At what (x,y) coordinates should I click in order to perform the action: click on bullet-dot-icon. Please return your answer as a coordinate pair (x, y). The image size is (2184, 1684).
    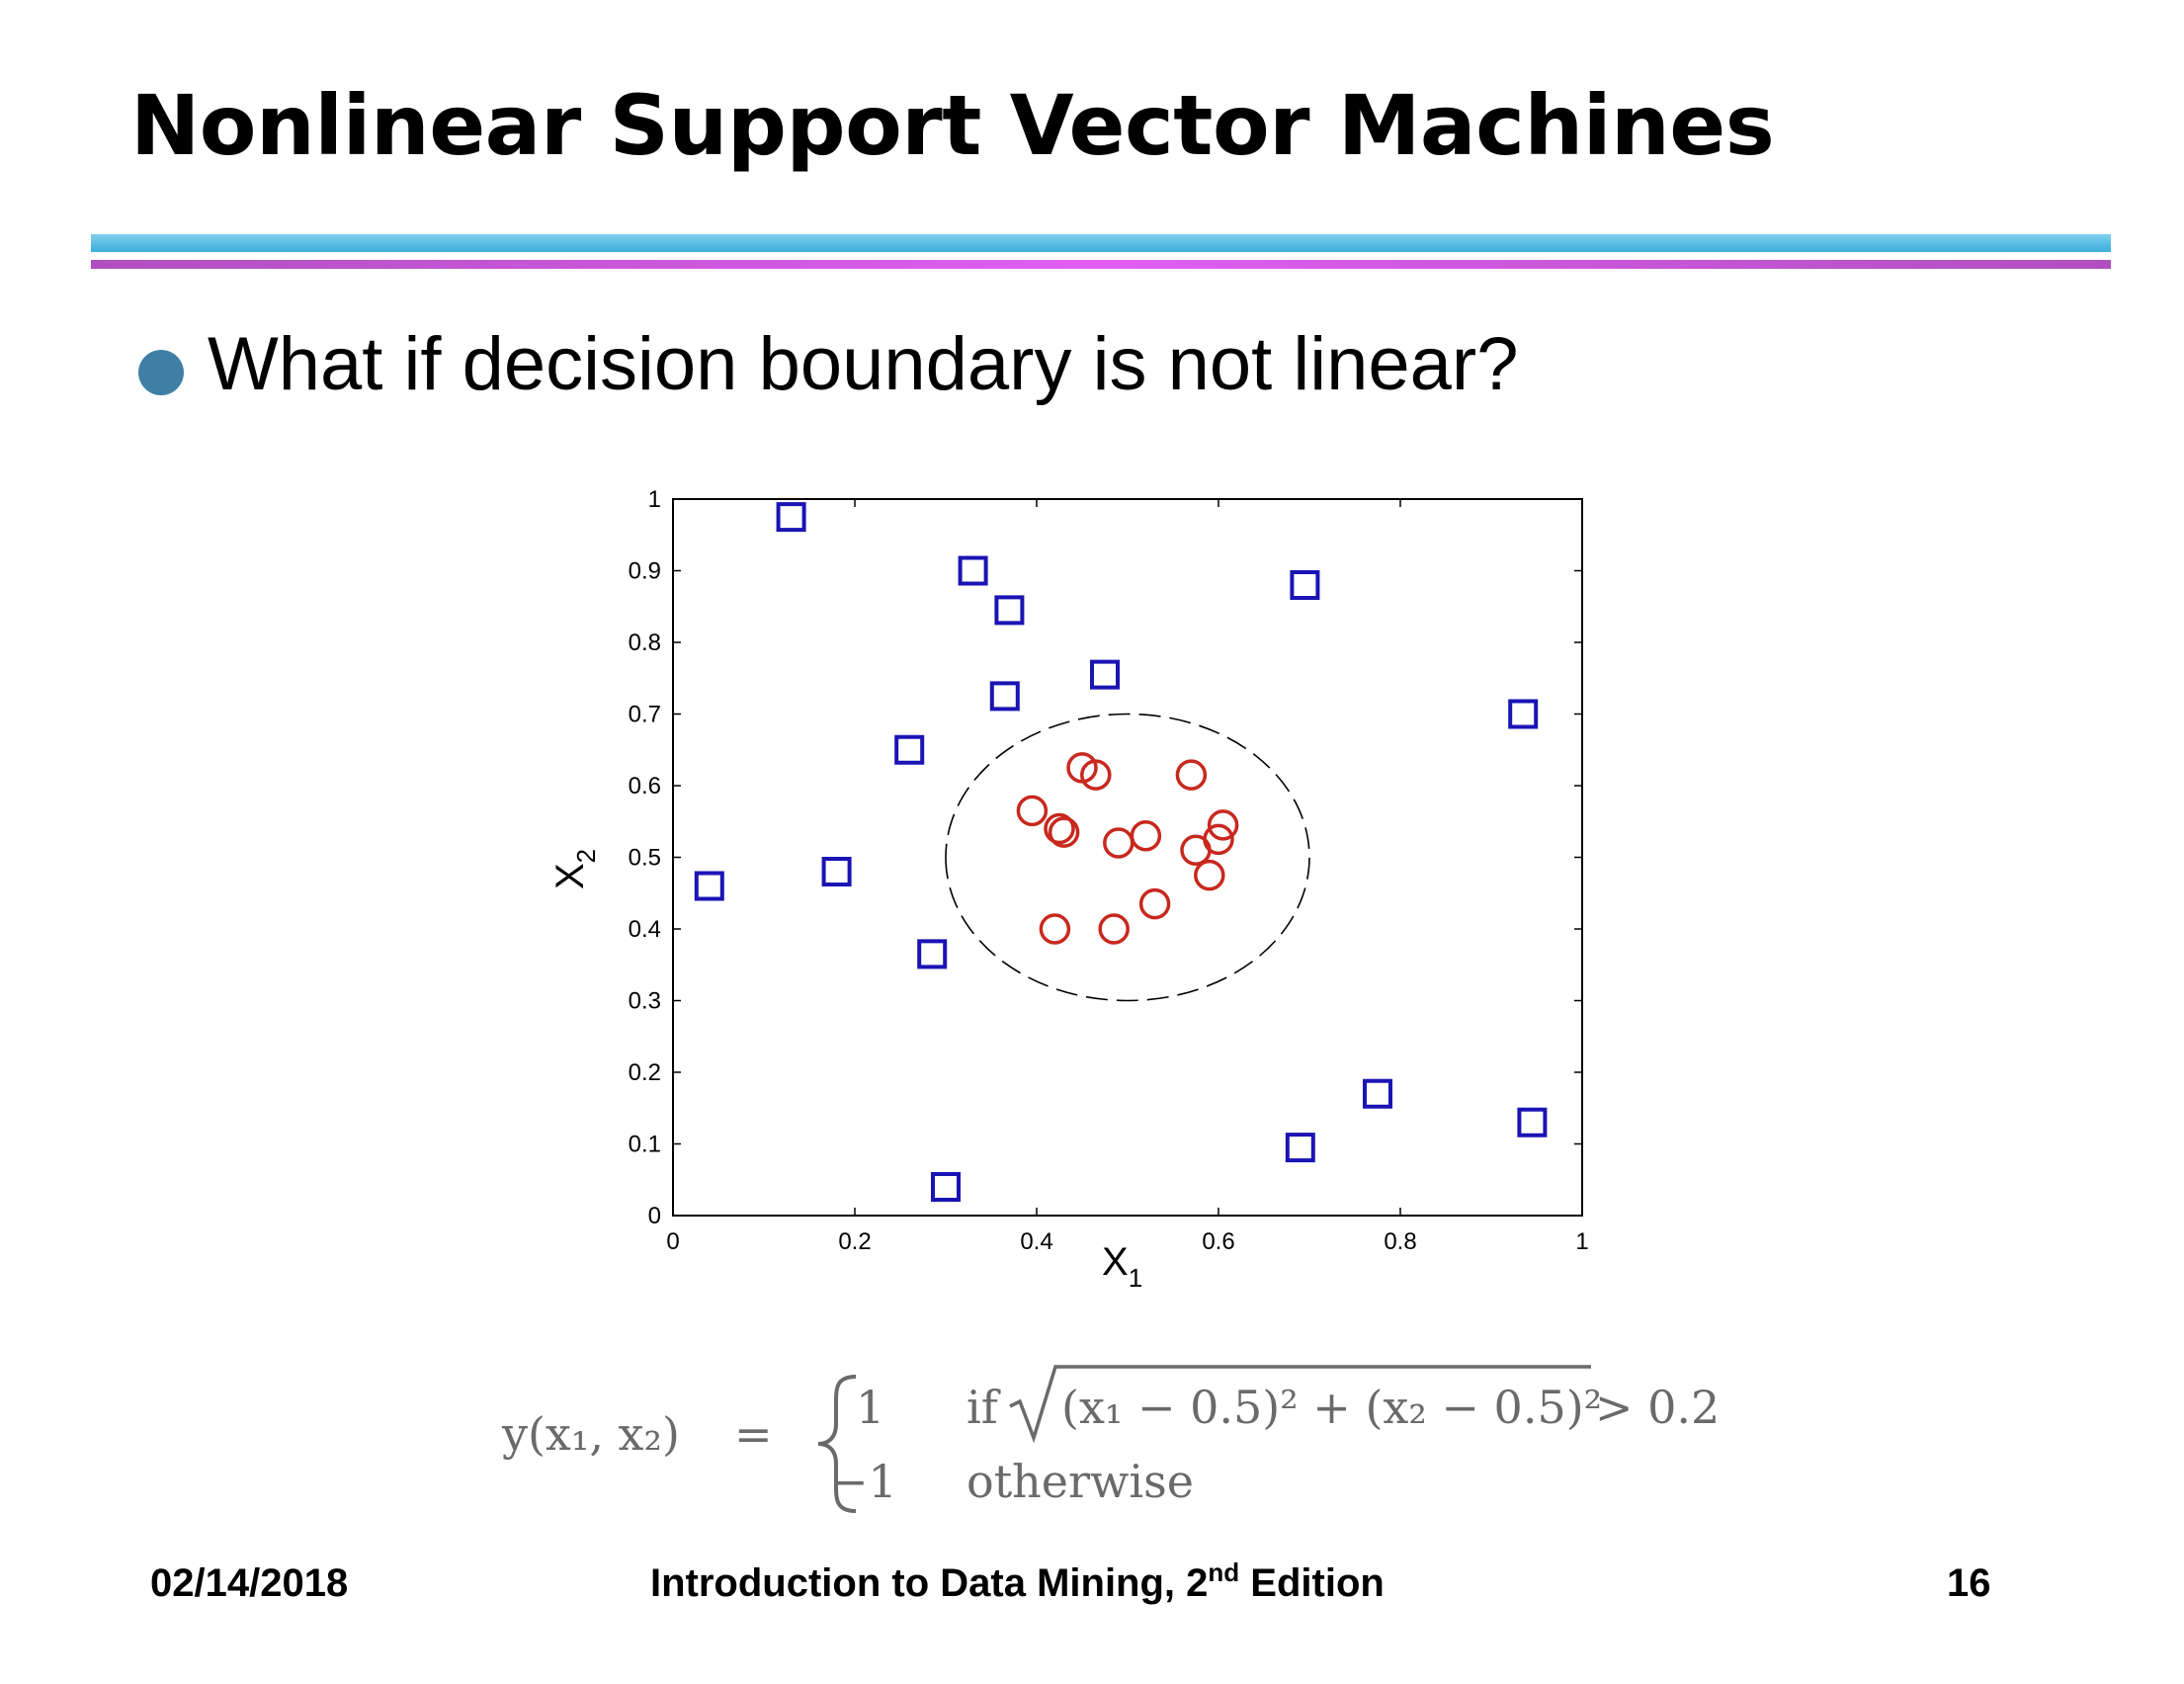
    Looking at the image, I should click on (161, 373).